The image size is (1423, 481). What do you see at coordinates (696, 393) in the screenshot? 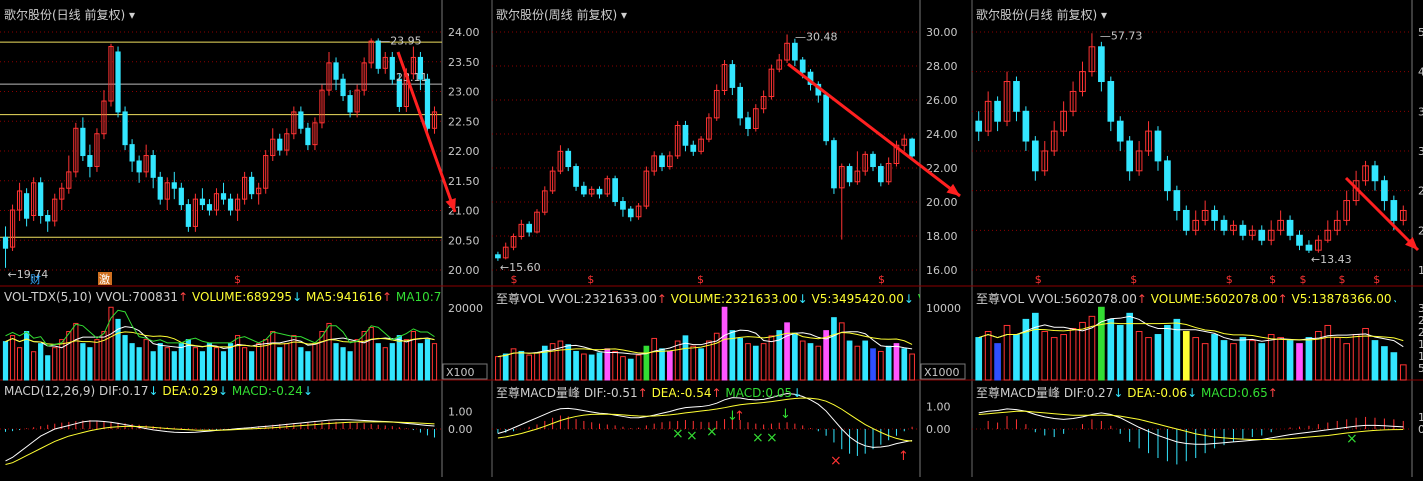
I see `dea-value: -0.54` at bounding box center [696, 393].